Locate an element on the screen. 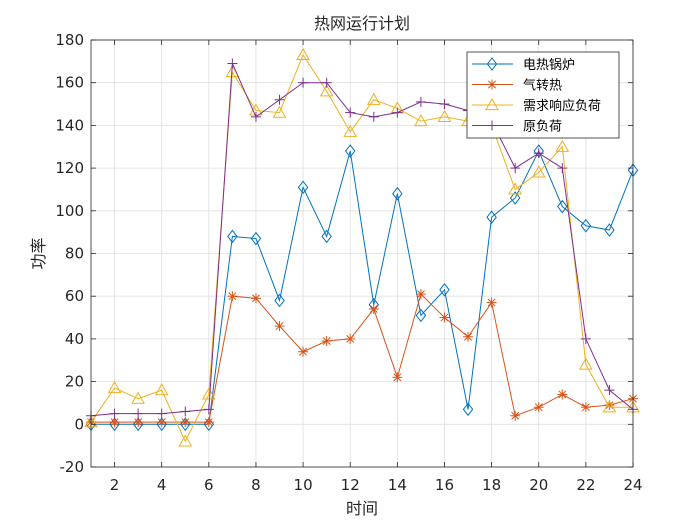 Image resolution: width=700 pixels, height=525 pixels. chart-title: 热网运行计划 is located at coordinates (362, 23).